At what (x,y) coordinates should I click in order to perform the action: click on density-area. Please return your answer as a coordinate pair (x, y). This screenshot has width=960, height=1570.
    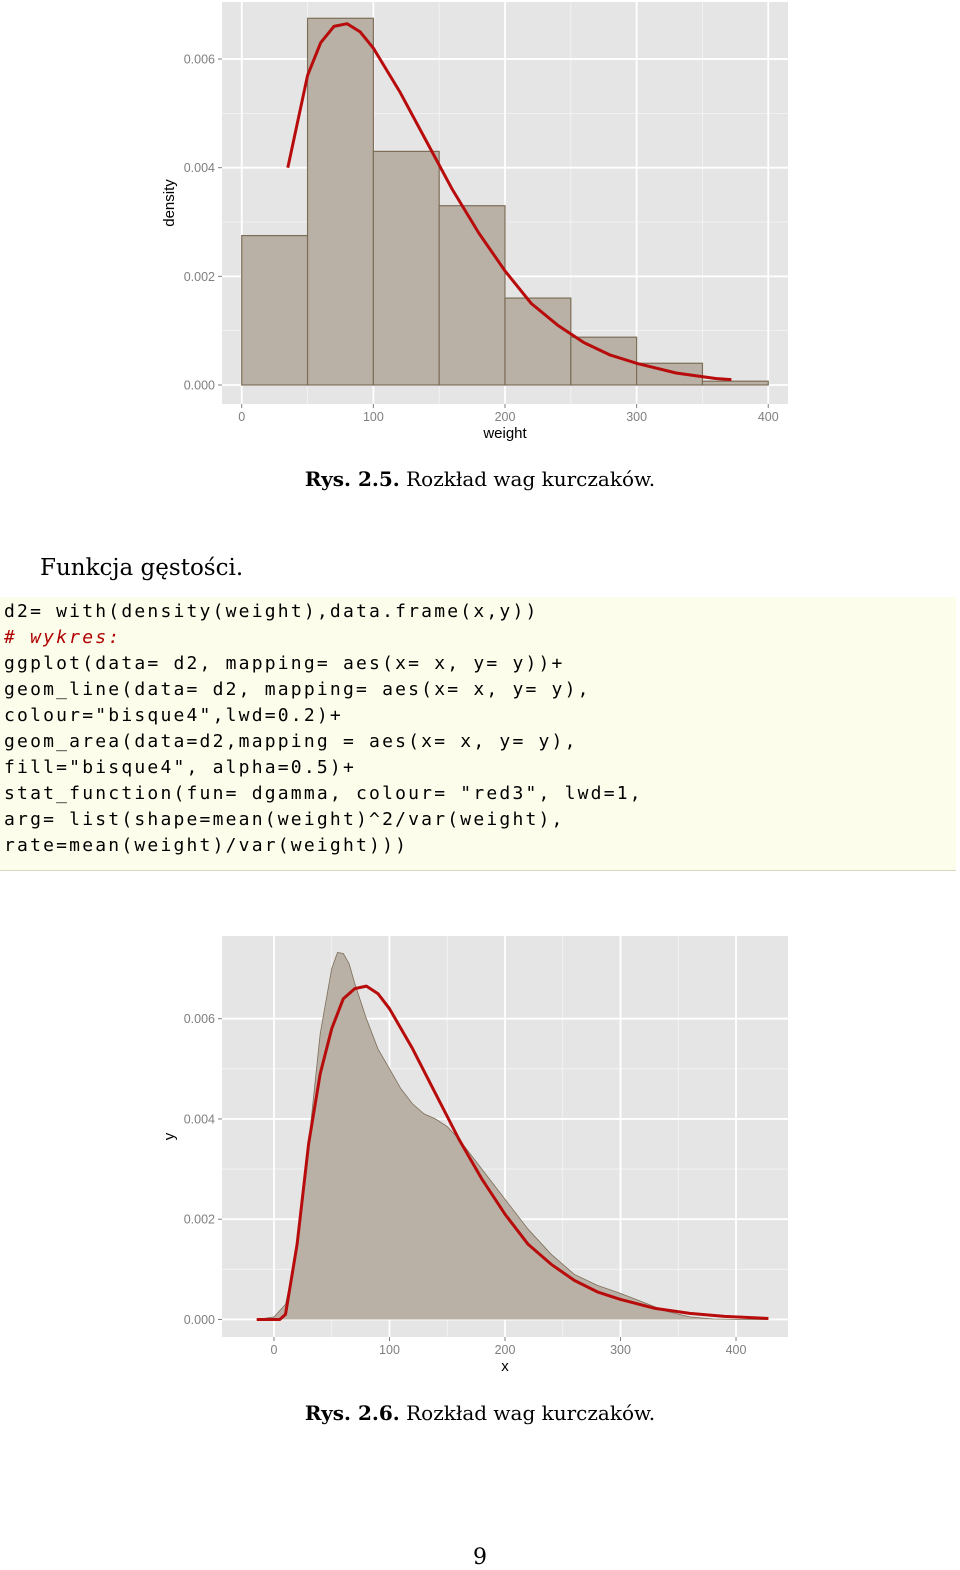
    Looking at the image, I should click on (512, 1136).